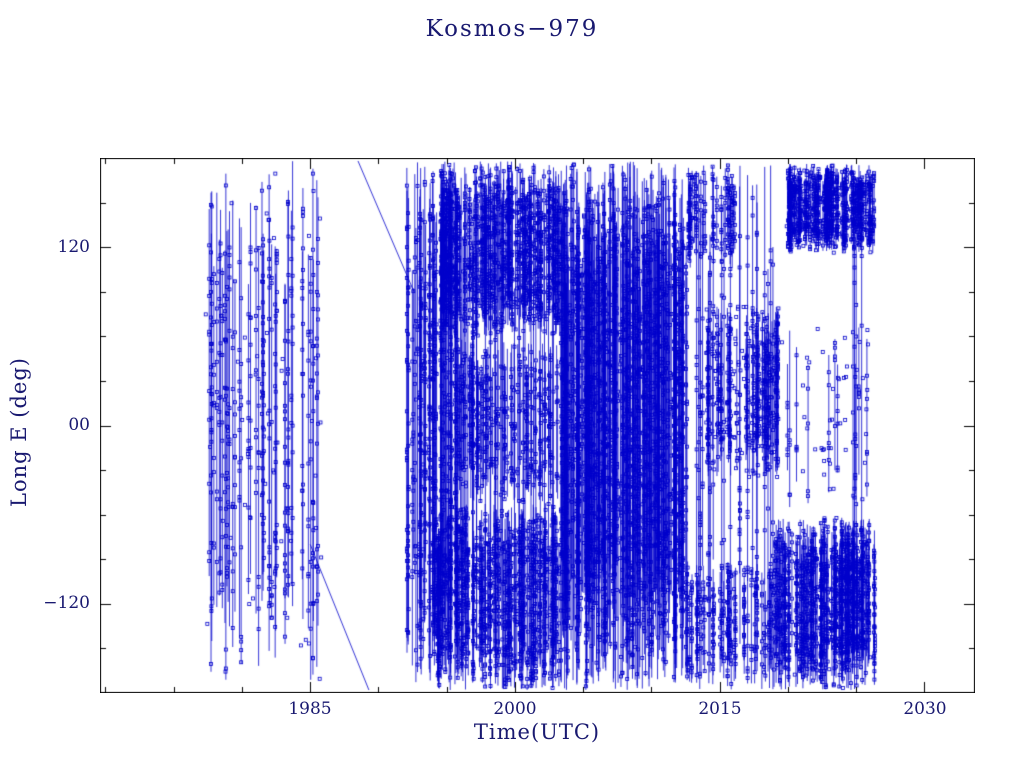 This screenshot has width=1024, height=768. What do you see at coordinates (515, 709) in the screenshot?
I see `x-tick-label-2000: 2000` at bounding box center [515, 709].